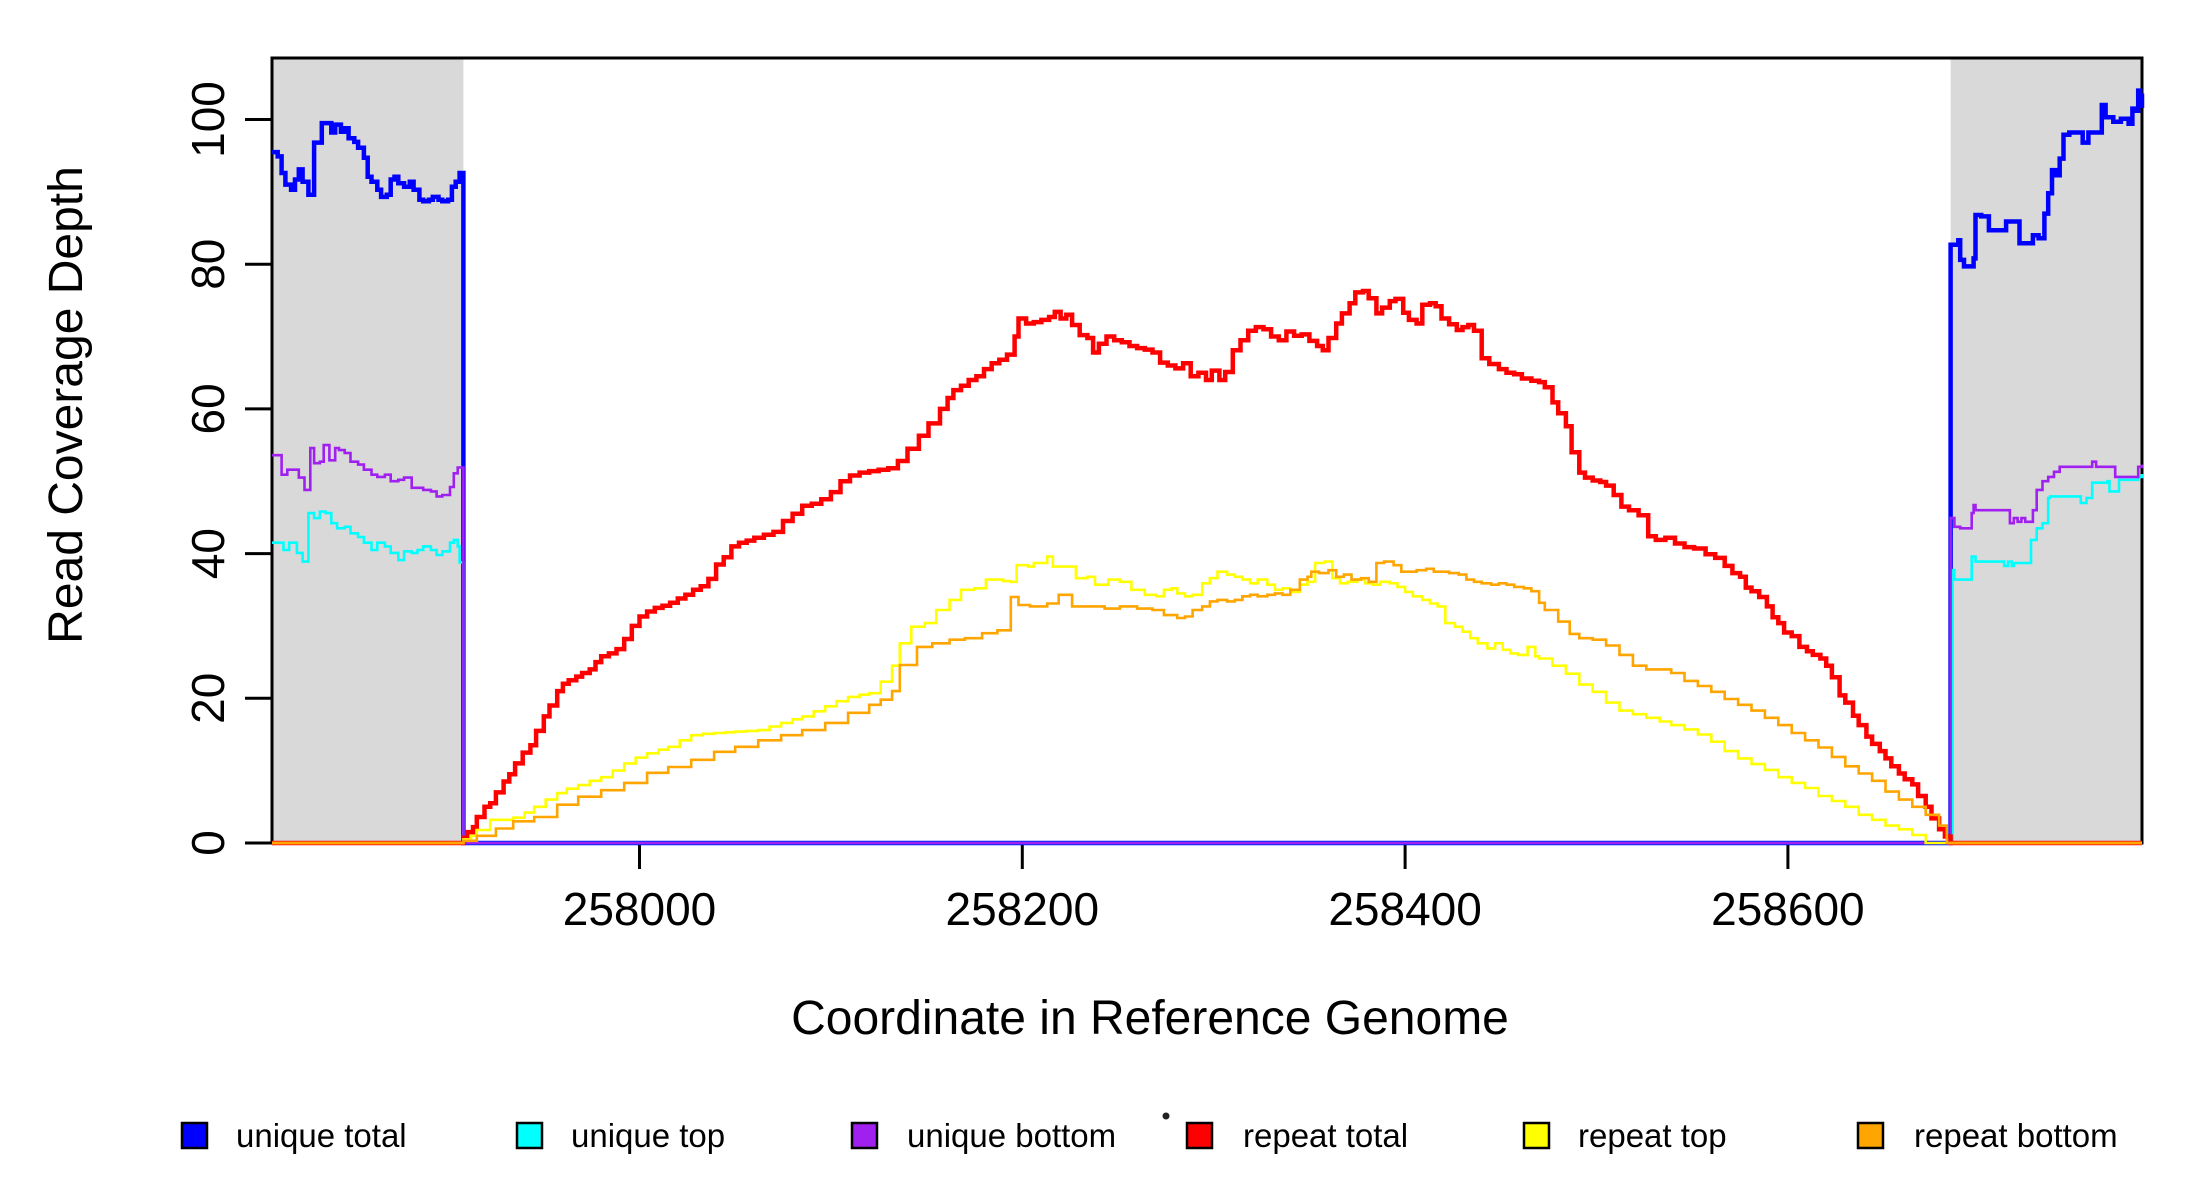 This screenshot has width=2200, height=1200. What do you see at coordinates (1325, 1135) in the screenshot?
I see `legend-label-repeat-total: repeat total` at bounding box center [1325, 1135].